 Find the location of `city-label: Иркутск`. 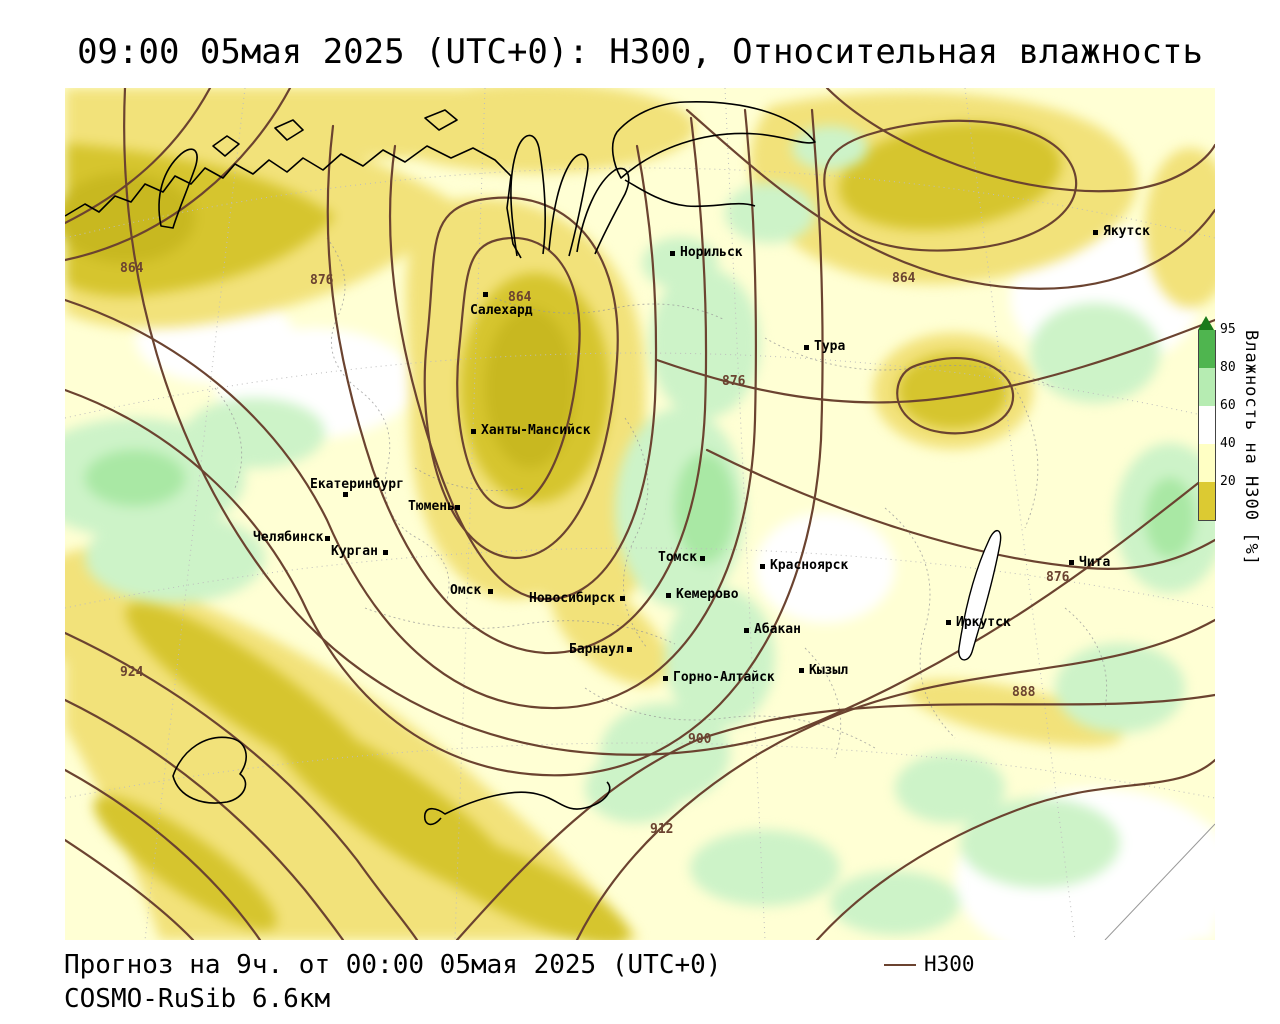

city-label: Иркутск is located at coordinates (983, 622).